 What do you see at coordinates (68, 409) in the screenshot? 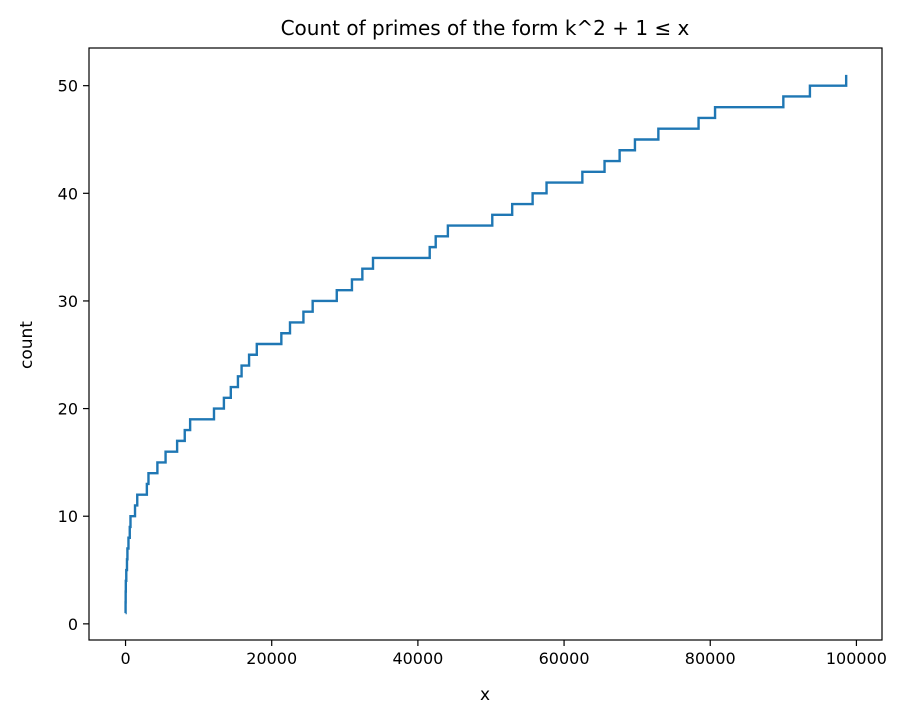
I see `y-tick-label: 20` at bounding box center [68, 409].